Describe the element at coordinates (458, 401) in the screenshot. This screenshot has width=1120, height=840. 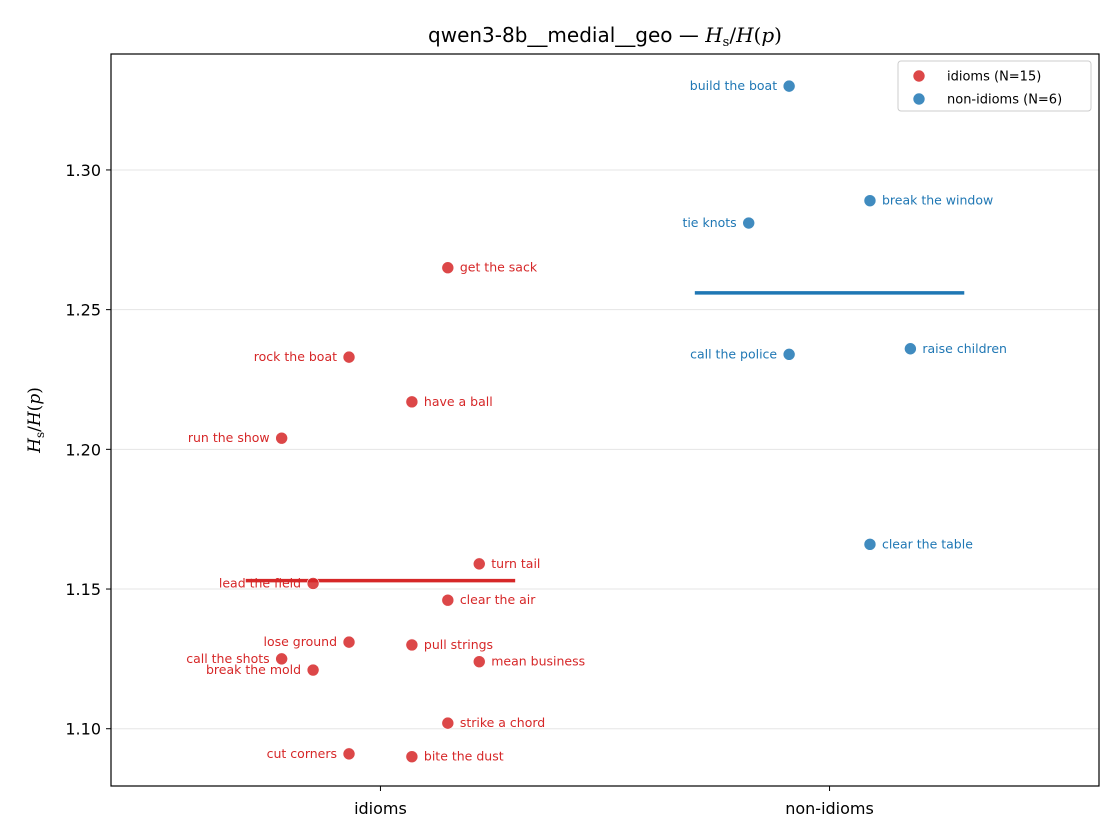
I see `point-label-have-a-ball: have a ball` at that location.